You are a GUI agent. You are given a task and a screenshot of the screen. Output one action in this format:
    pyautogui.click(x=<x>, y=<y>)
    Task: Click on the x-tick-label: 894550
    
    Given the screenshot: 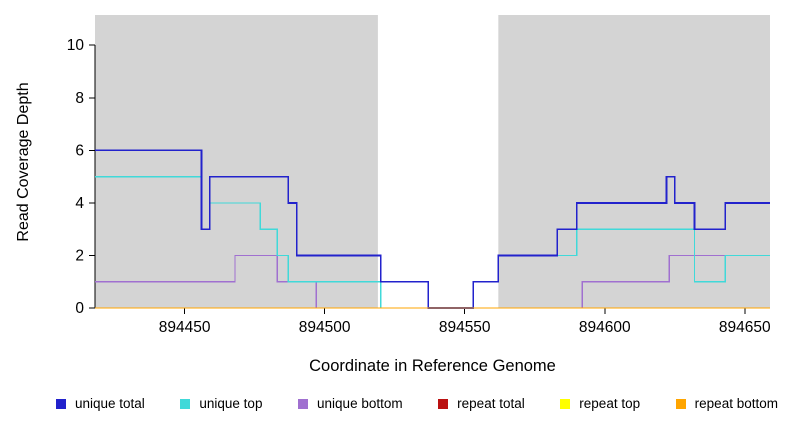 What is the action you would take?
    pyautogui.click(x=465, y=327)
    